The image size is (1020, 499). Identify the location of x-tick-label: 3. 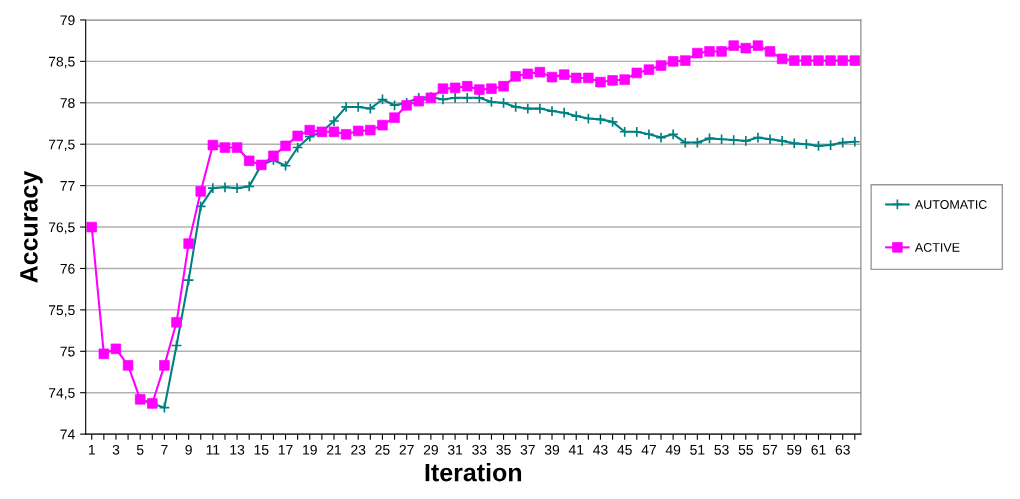
(116, 449).